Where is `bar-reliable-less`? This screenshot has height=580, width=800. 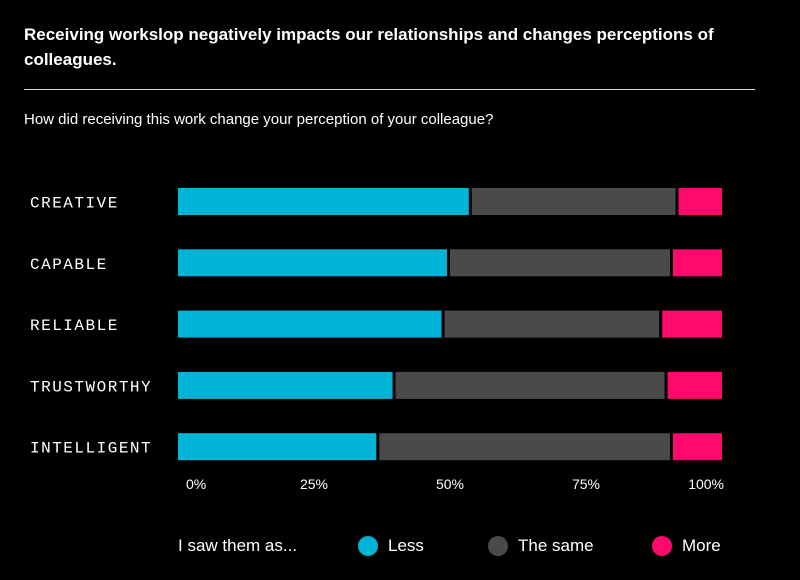 bar-reliable-less is located at coordinates (310, 324).